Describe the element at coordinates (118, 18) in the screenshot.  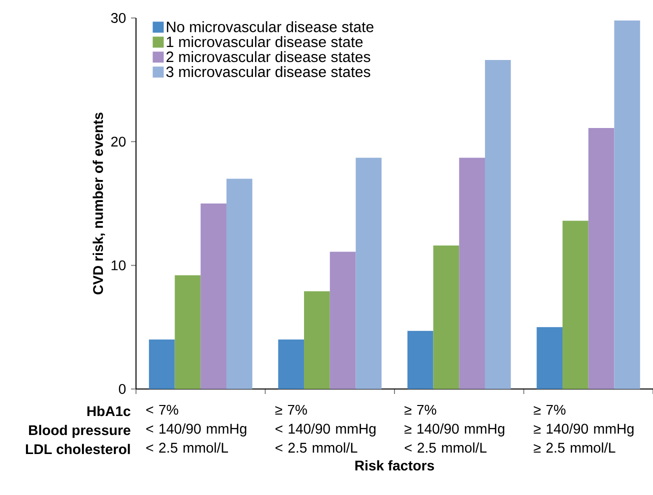
I see `y-tick-label: 30` at that location.